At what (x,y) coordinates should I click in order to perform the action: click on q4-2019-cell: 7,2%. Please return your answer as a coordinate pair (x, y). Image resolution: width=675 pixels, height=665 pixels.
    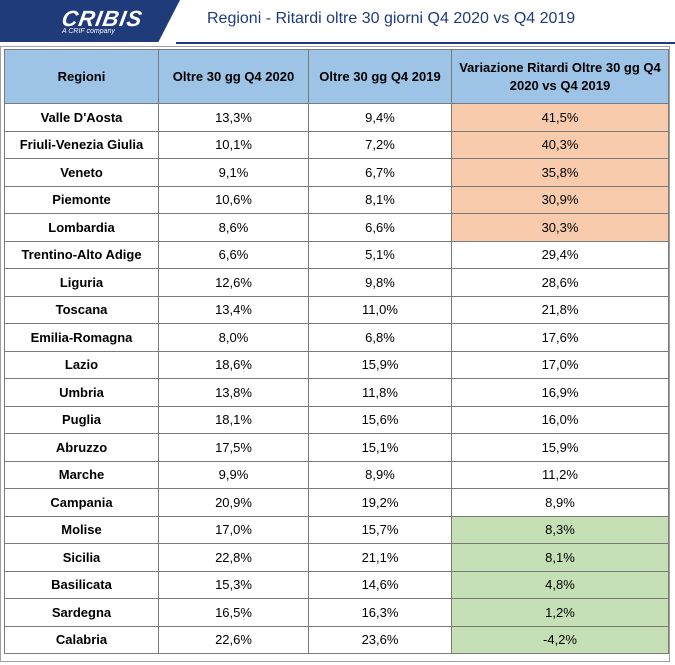
    Looking at the image, I should click on (380, 144).